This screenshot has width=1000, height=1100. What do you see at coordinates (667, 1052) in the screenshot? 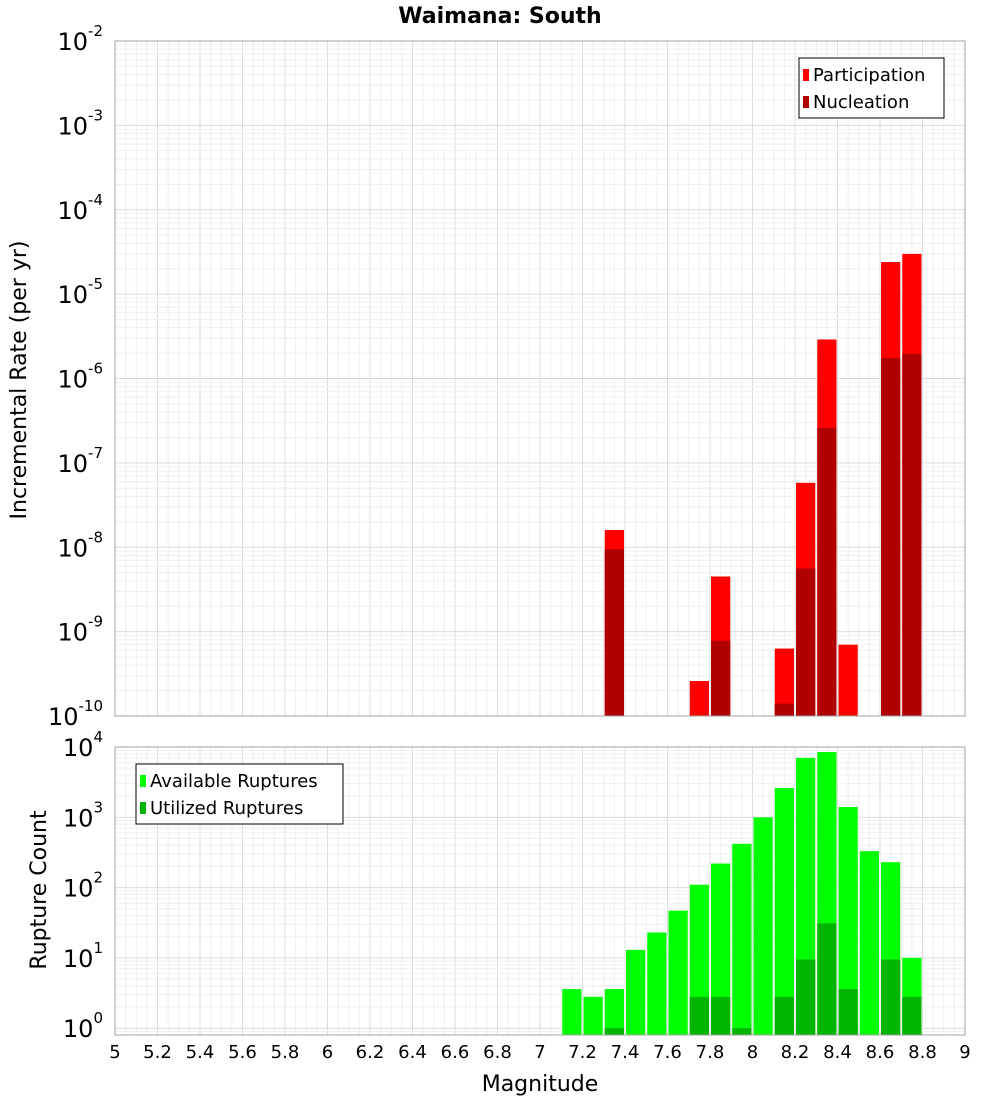
I see `x-tick-label: 7.6` at bounding box center [667, 1052].